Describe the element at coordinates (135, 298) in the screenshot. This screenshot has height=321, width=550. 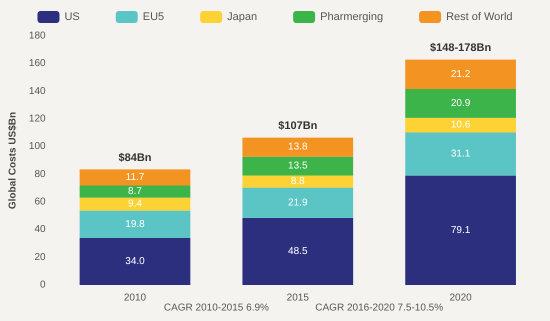
I see `x-tick-label: 2010` at that location.